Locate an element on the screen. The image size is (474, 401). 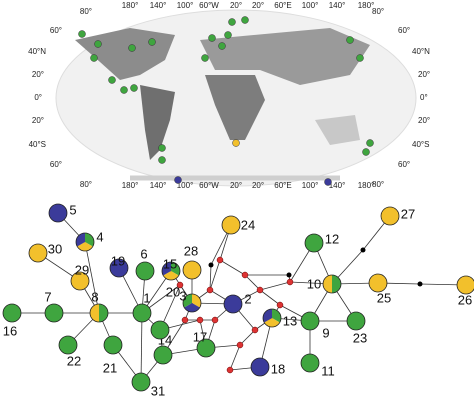
node-label: 21 is located at coordinates (110, 367).